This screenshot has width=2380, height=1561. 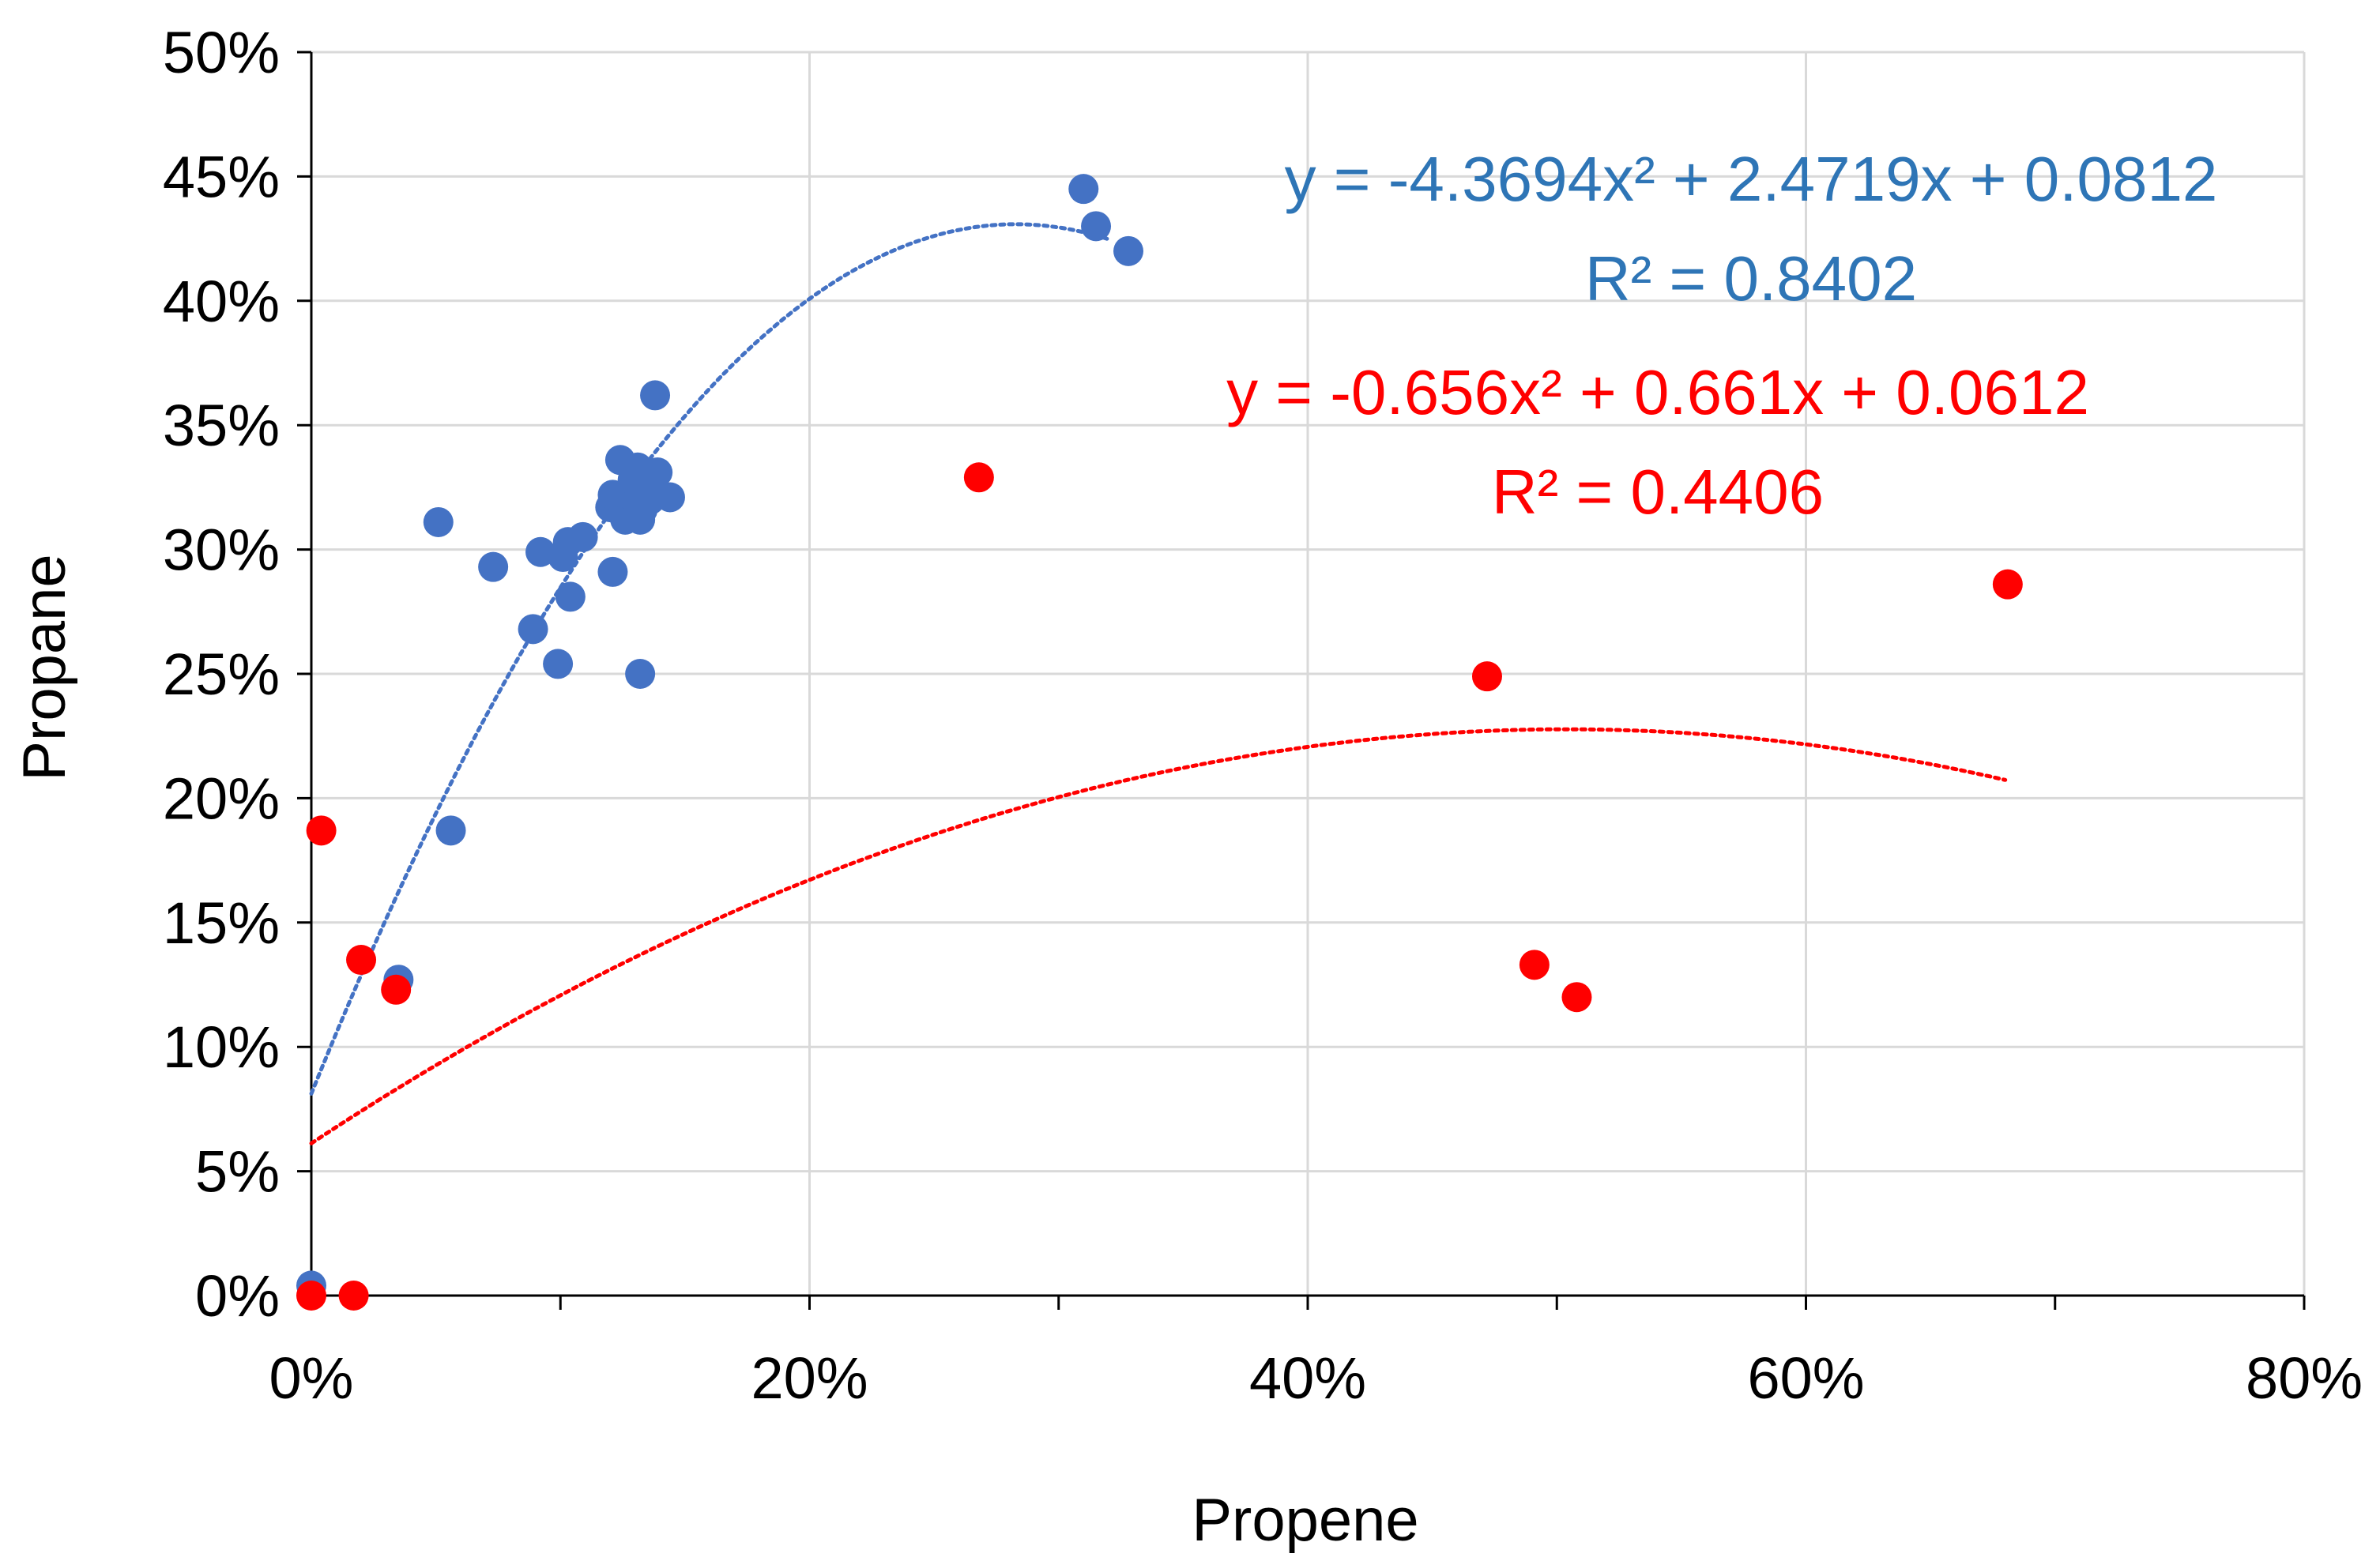 What do you see at coordinates (311, 1378) in the screenshot?
I see `x-tick-label: 0%` at bounding box center [311, 1378].